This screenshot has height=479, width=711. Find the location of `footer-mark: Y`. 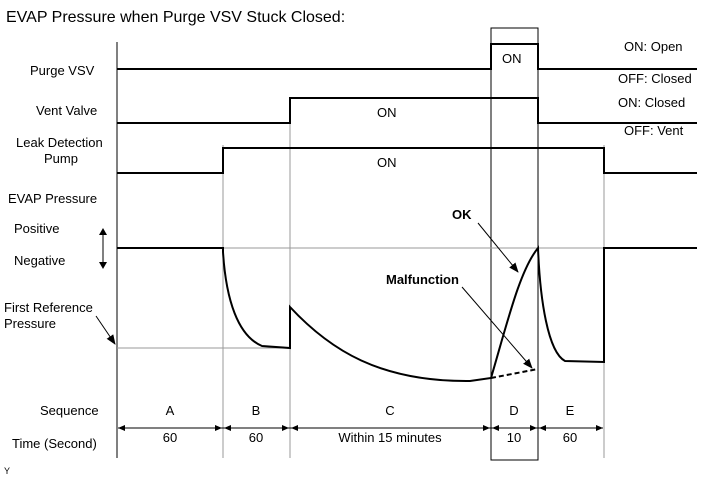

footer-mark: Y is located at coordinates (7, 471).